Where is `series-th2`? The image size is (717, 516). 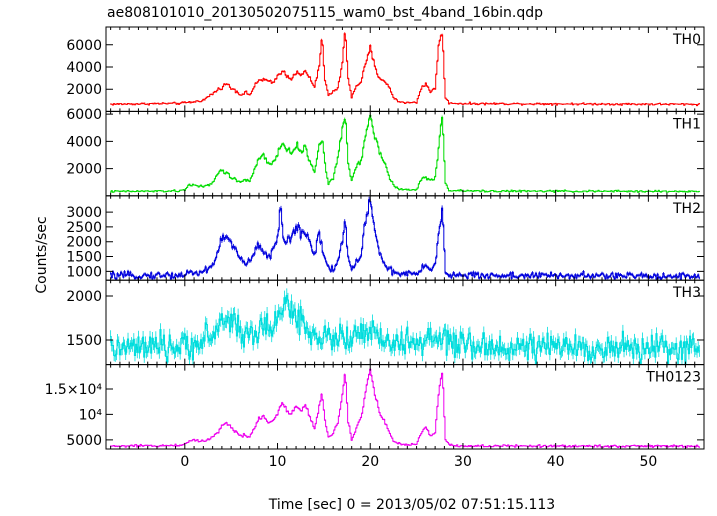 series-th2 is located at coordinates (405, 238).